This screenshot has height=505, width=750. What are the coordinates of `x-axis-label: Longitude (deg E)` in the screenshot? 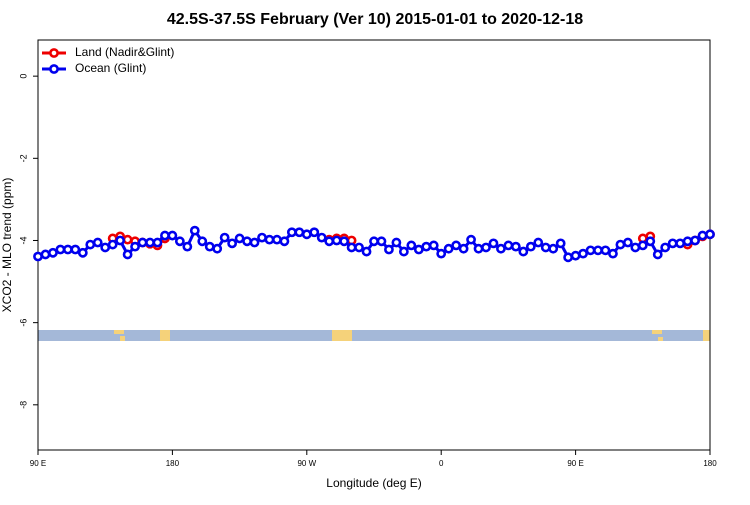 It's located at (373, 483).